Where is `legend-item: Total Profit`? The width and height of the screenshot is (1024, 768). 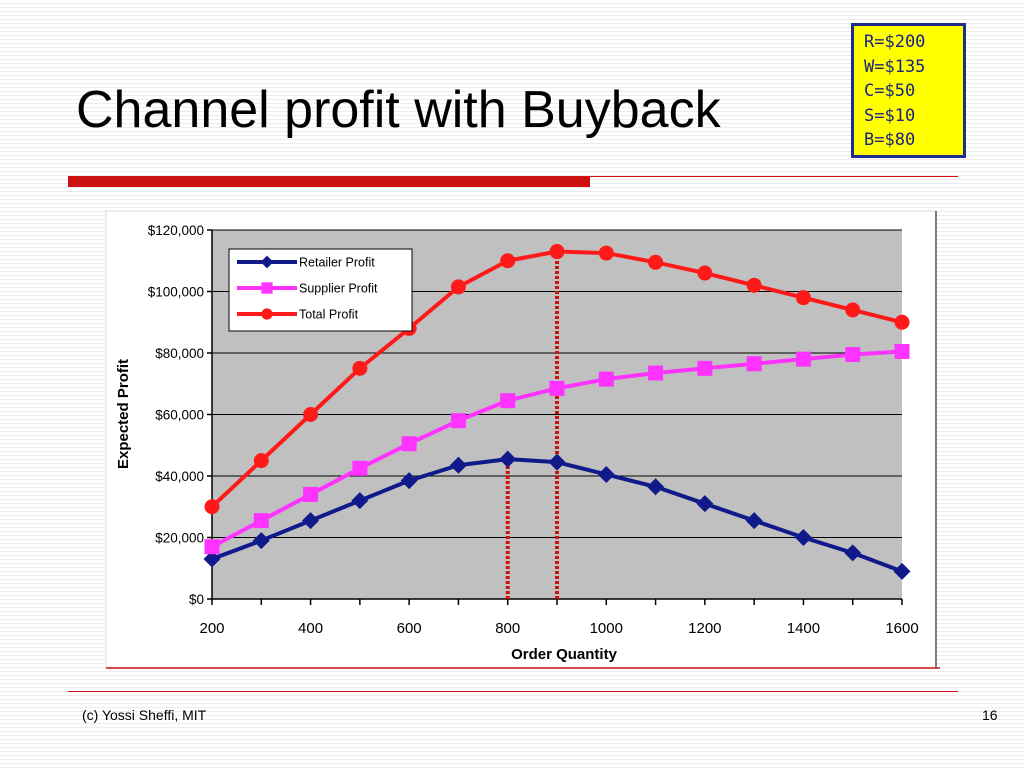 legend-item: Total Profit is located at coordinates (298, 315).